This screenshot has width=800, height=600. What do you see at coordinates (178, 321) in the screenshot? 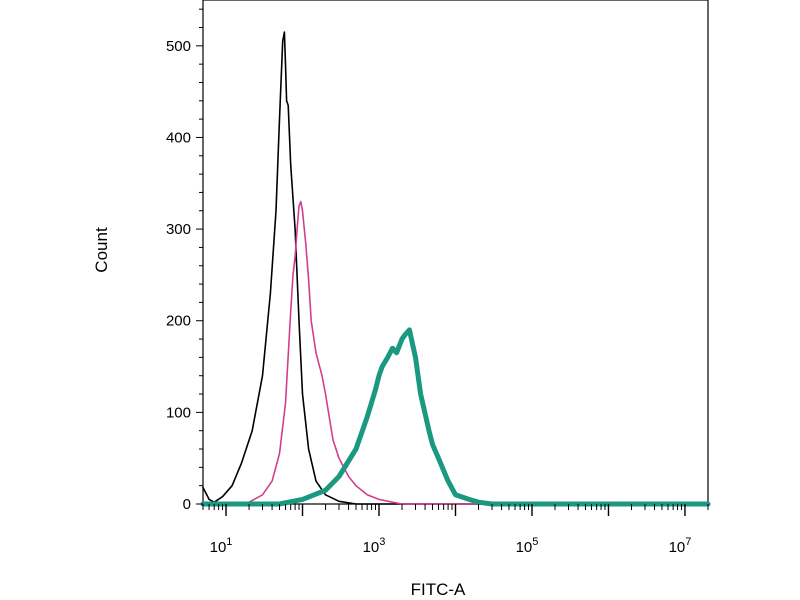
I see `y-tick-label: 200` at bounding box center [178, 321].